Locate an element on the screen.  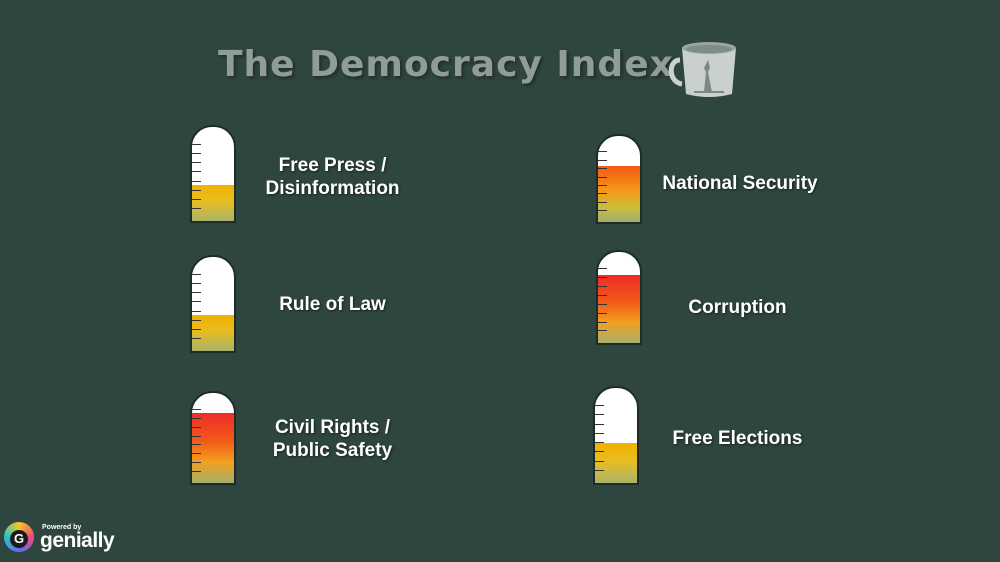
gauge-national-security is located at coordinates (619, 179).